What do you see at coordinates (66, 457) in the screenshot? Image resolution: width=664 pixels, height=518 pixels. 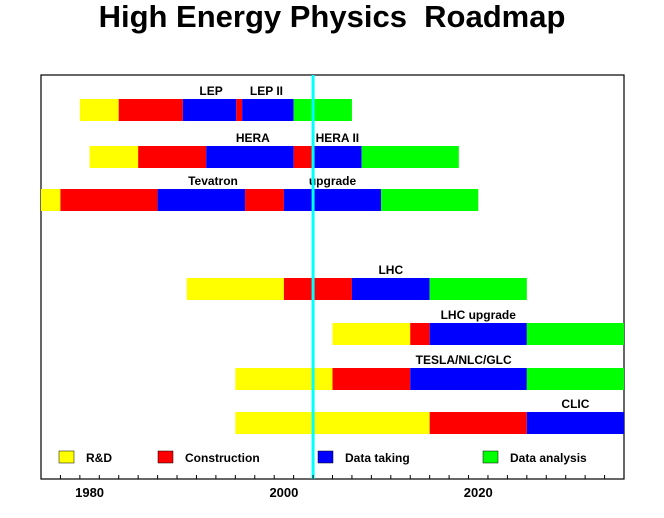 I see `legend-swatch-rd` at bounding box center [66, 457].